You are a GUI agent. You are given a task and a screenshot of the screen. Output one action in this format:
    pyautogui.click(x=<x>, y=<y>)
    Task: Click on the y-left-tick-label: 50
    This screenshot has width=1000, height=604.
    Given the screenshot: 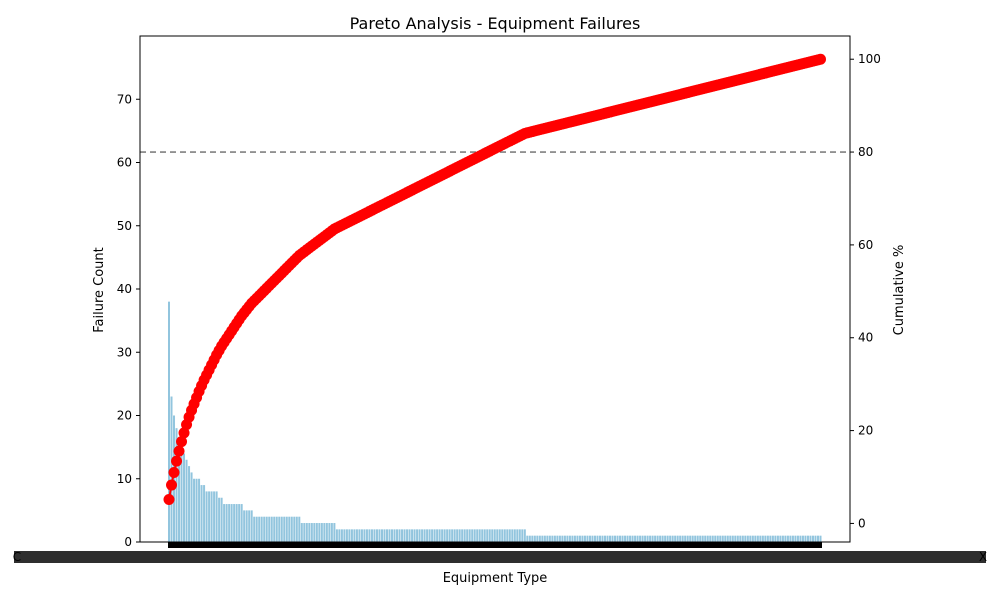 What is the action you would take?
    pyautogui.click(x=124, y=226)
    